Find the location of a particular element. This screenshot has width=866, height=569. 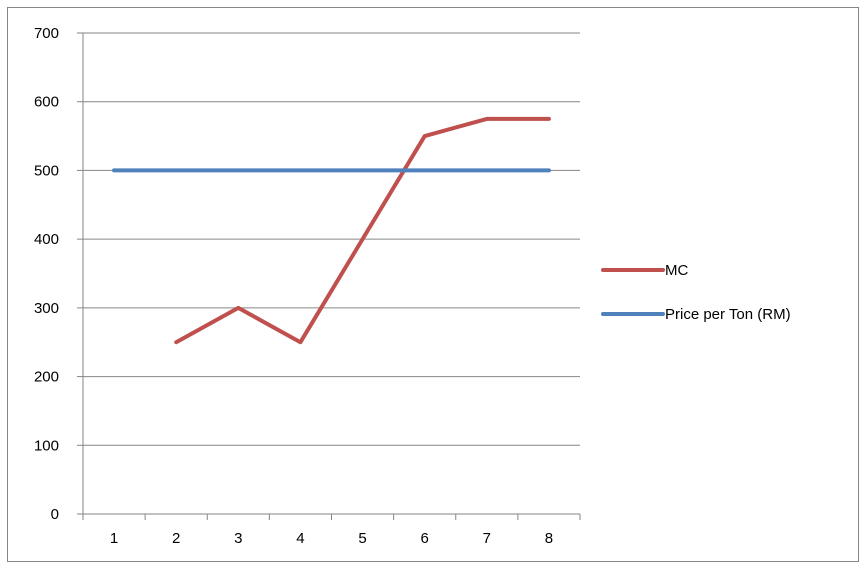

y-tick-label: 100 is located at coordinates (46, 445).